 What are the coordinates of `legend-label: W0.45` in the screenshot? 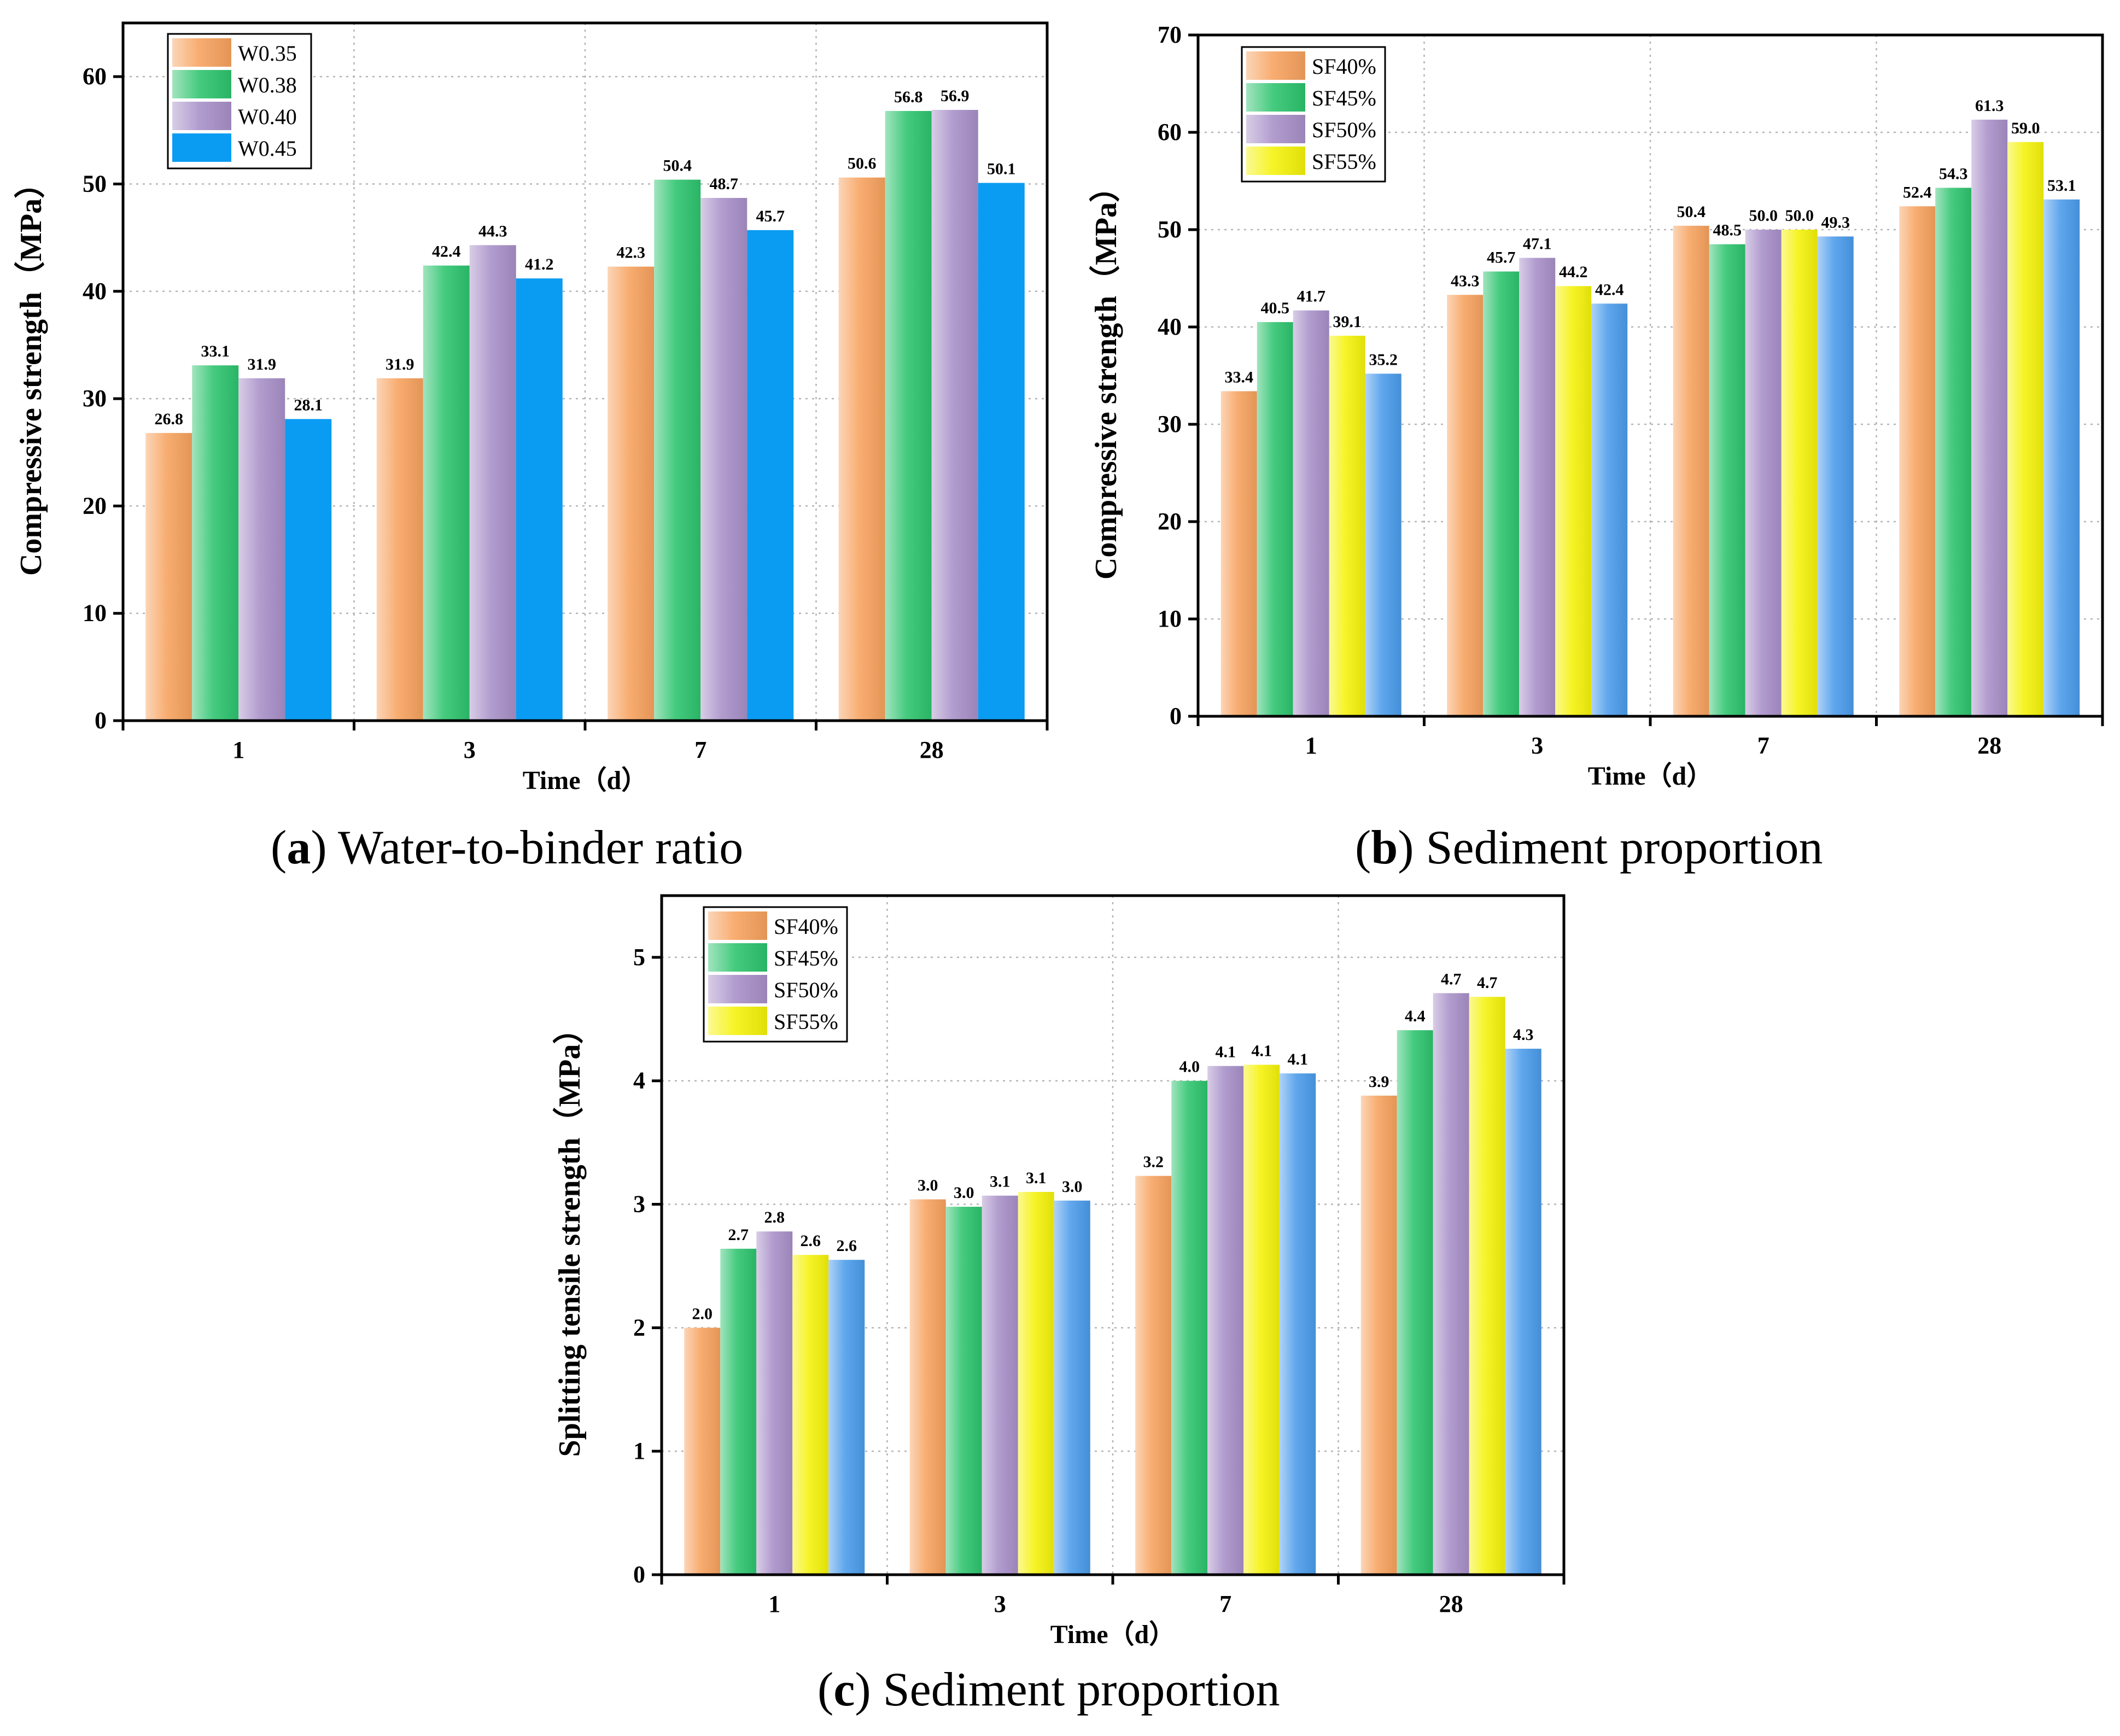 It's located at (267, 148).